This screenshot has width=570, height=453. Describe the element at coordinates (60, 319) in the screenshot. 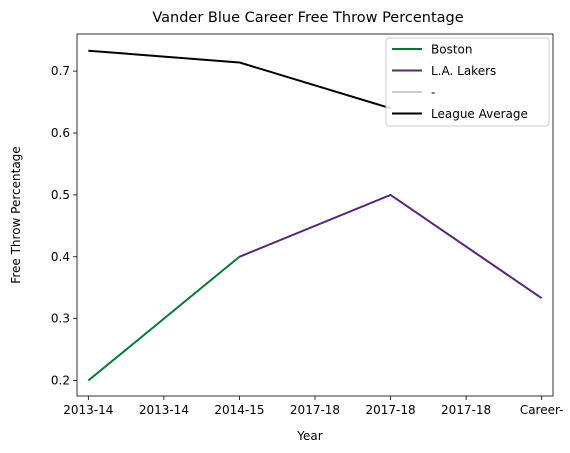

I see `y-tick-label: 0.3` at that location.